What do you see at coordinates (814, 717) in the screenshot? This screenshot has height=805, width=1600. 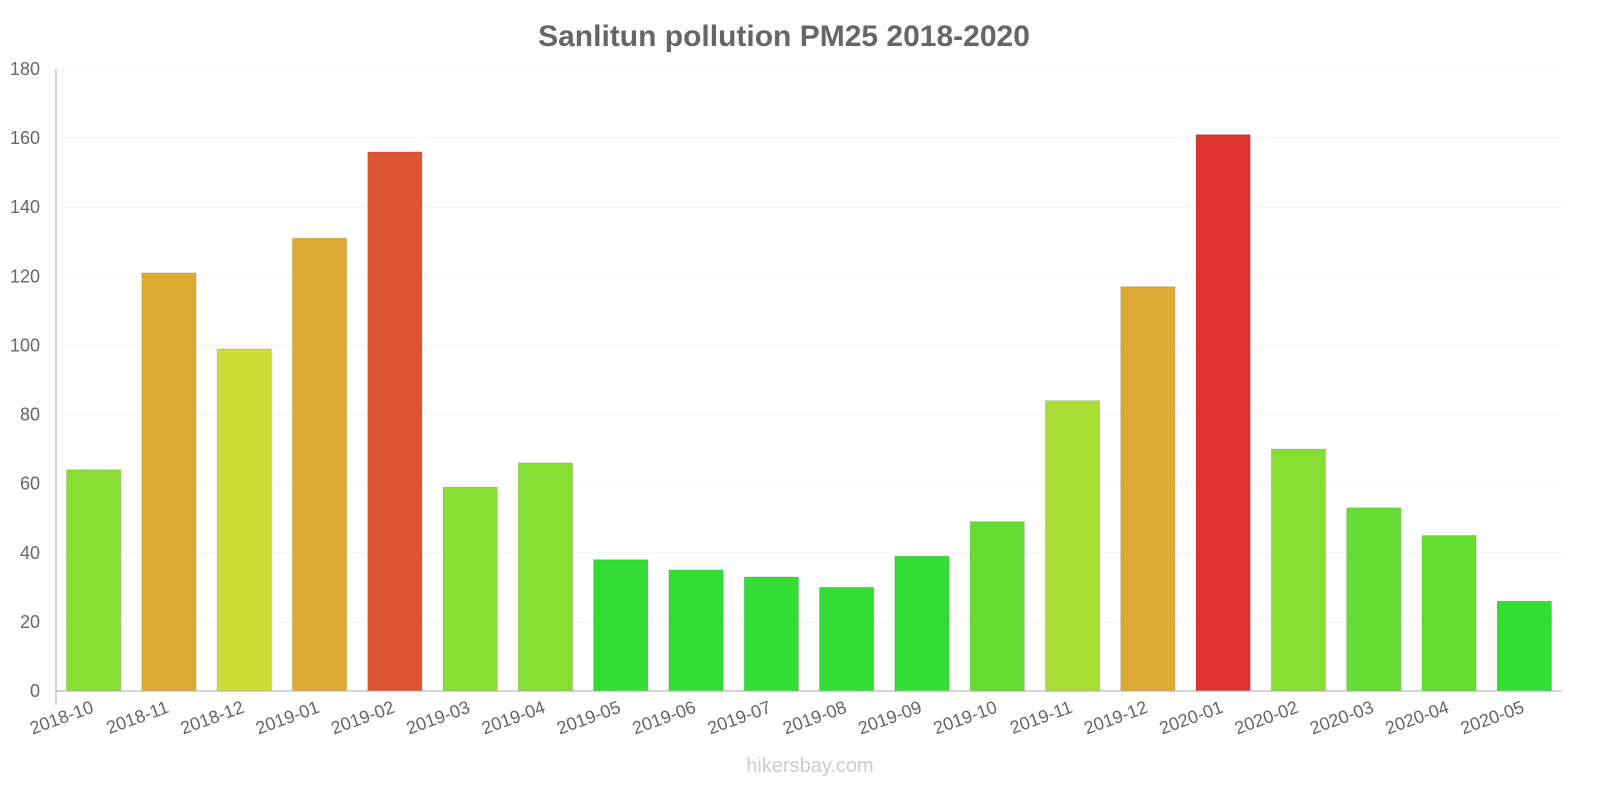 I see `x-tick-label: 2019-08` at bounding box center [814, 717].